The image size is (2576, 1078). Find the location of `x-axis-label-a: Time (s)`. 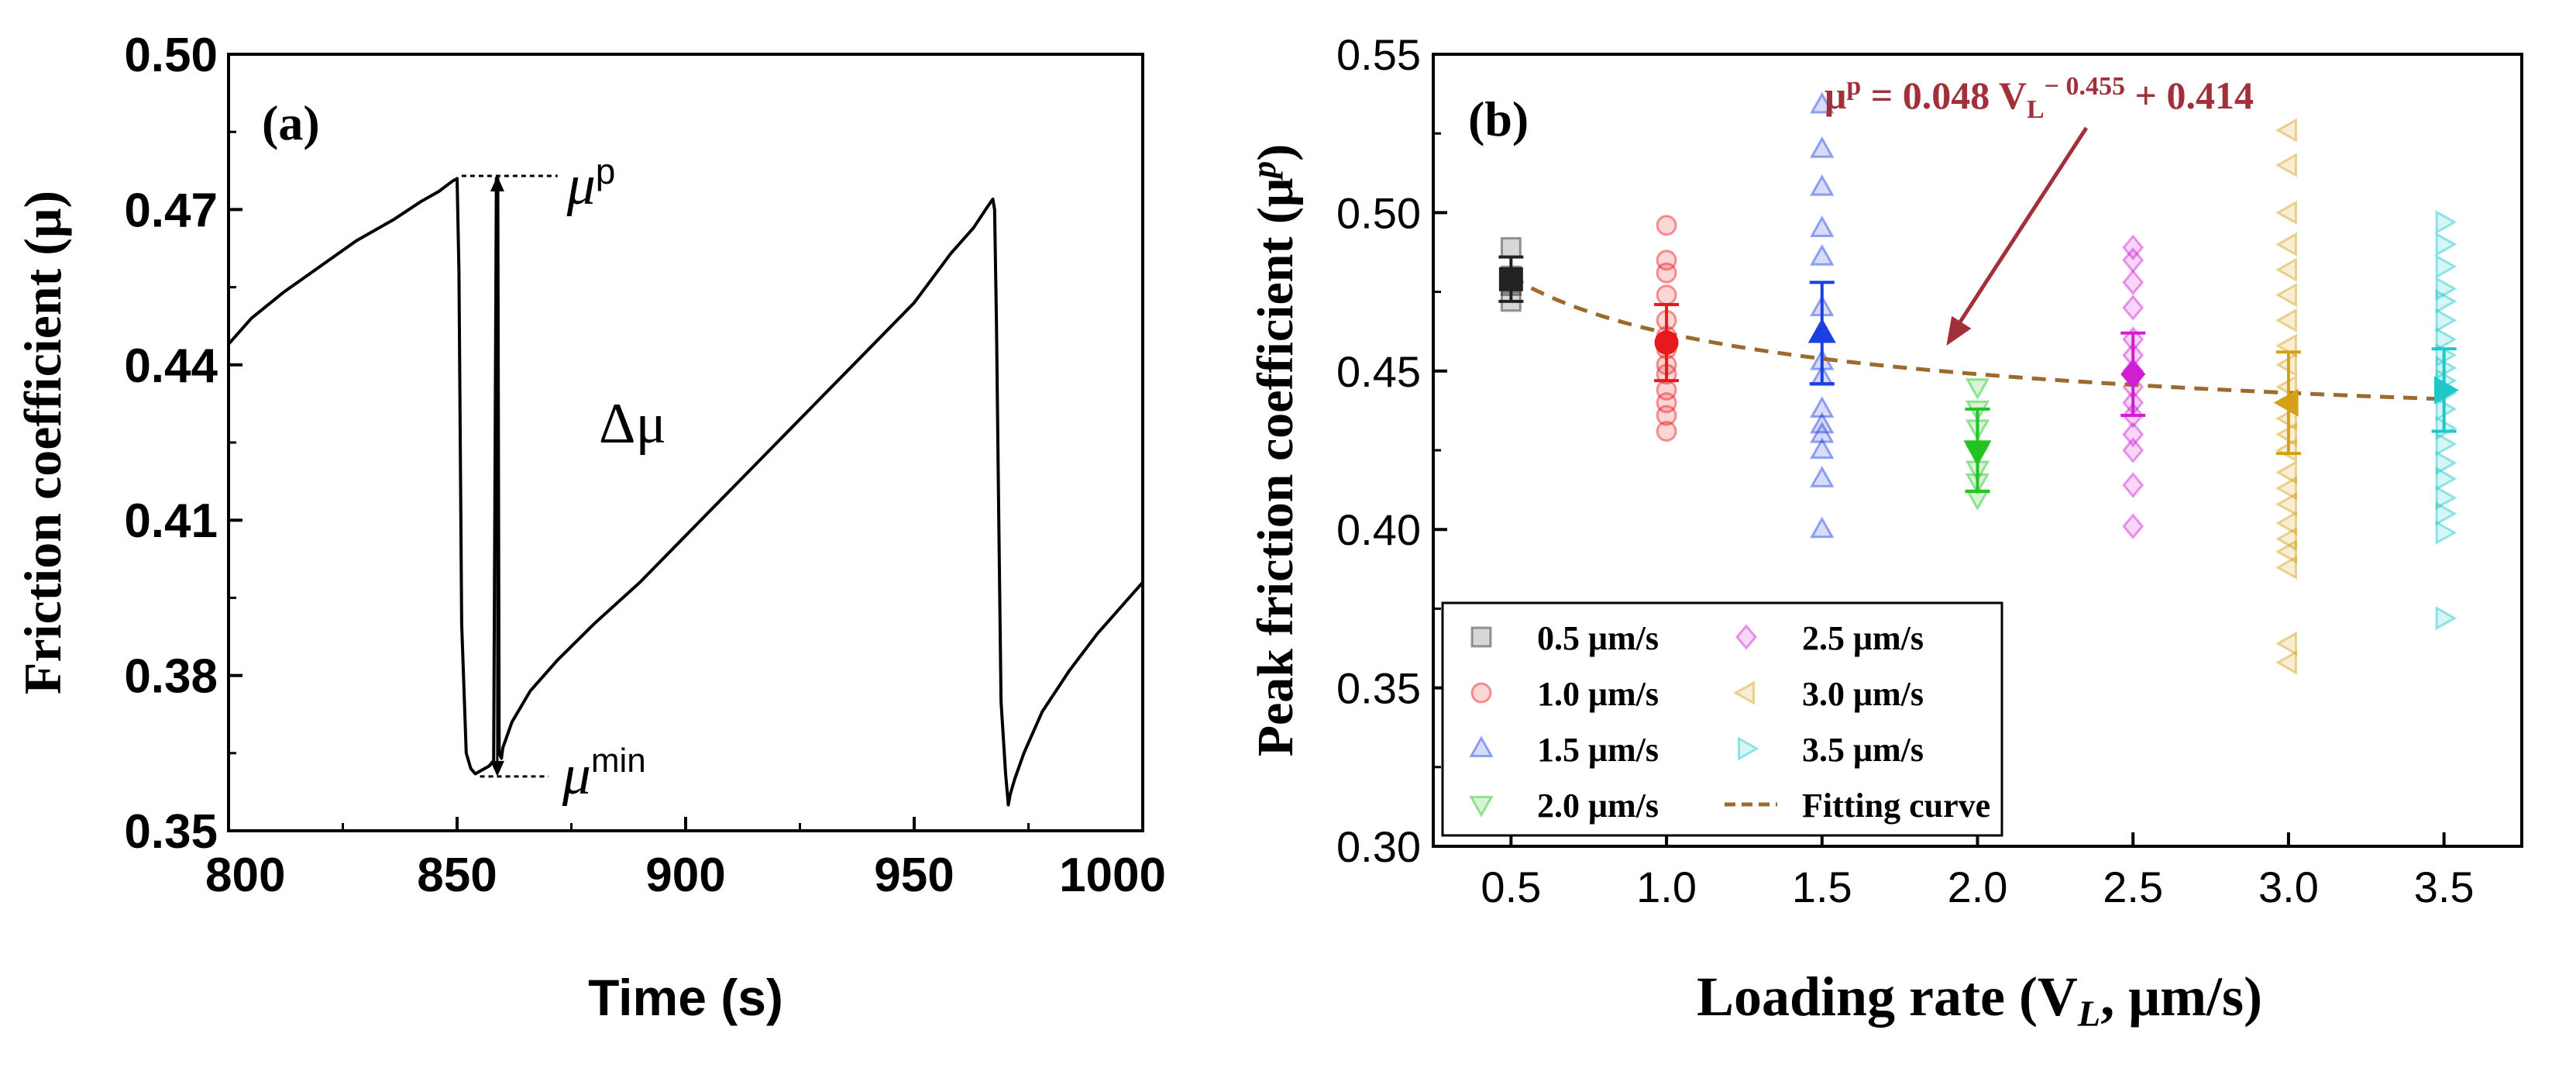

x-axis-label-a: Time (s) is located at coordinates (685, 997).